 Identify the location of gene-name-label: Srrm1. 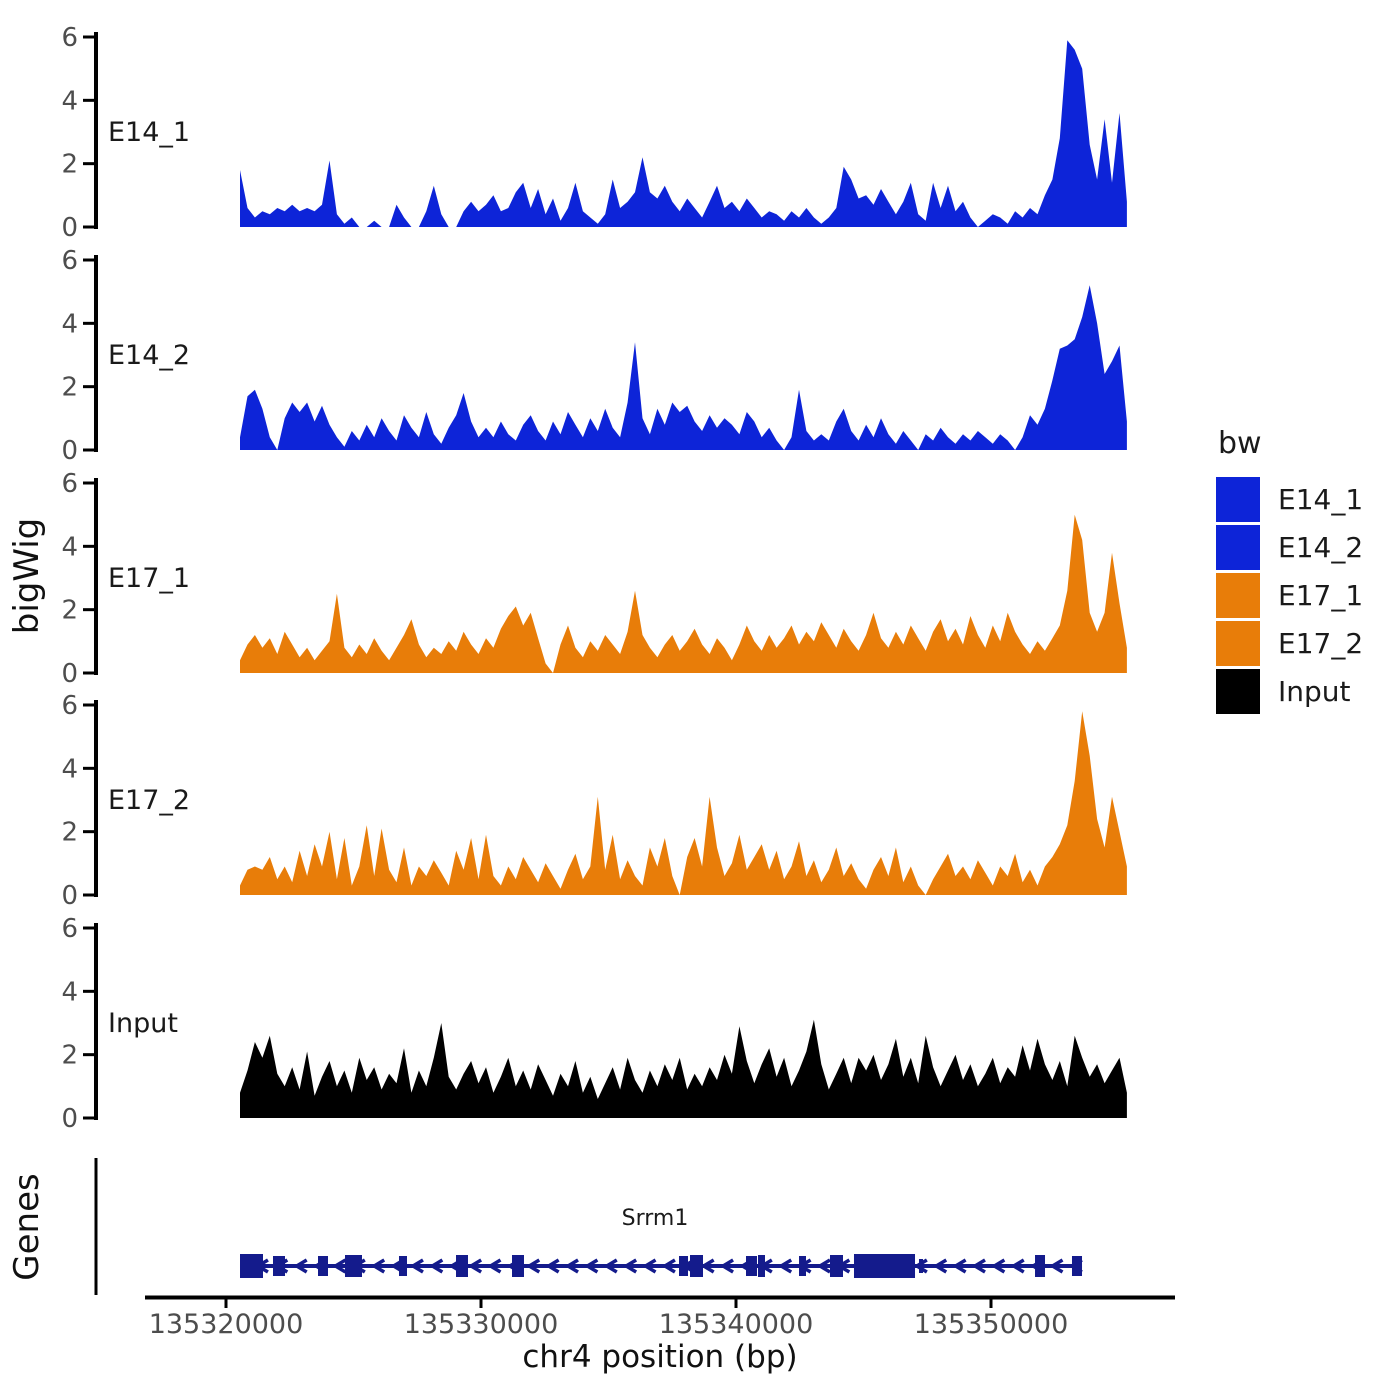
(655, 1218).